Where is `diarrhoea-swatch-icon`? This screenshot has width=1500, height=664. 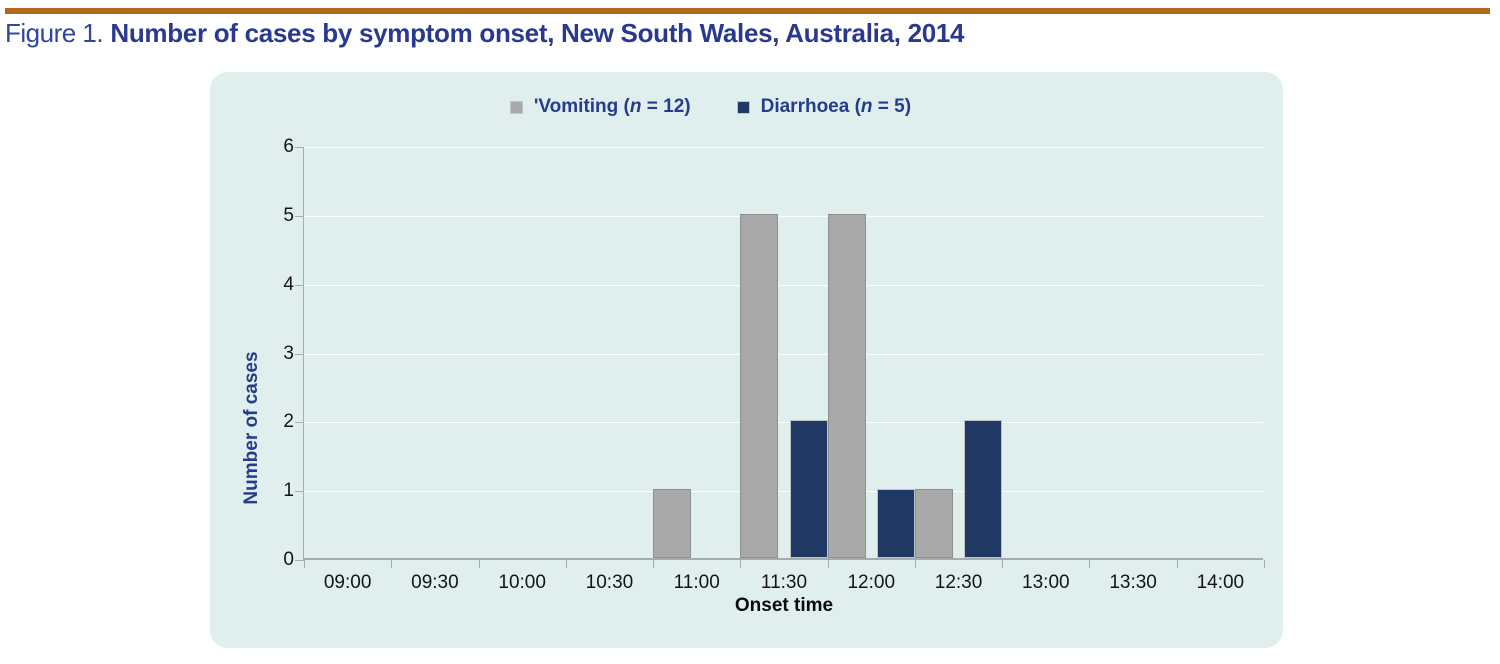 diarrhoea-swatch-icon is located at coordinates (743, 107).